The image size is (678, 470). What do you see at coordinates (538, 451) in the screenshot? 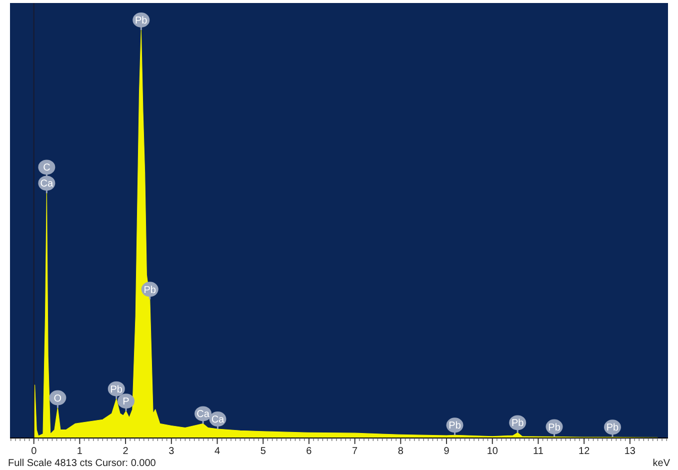
I see `x-tick-label: 11` at bounding box center [538, 451].